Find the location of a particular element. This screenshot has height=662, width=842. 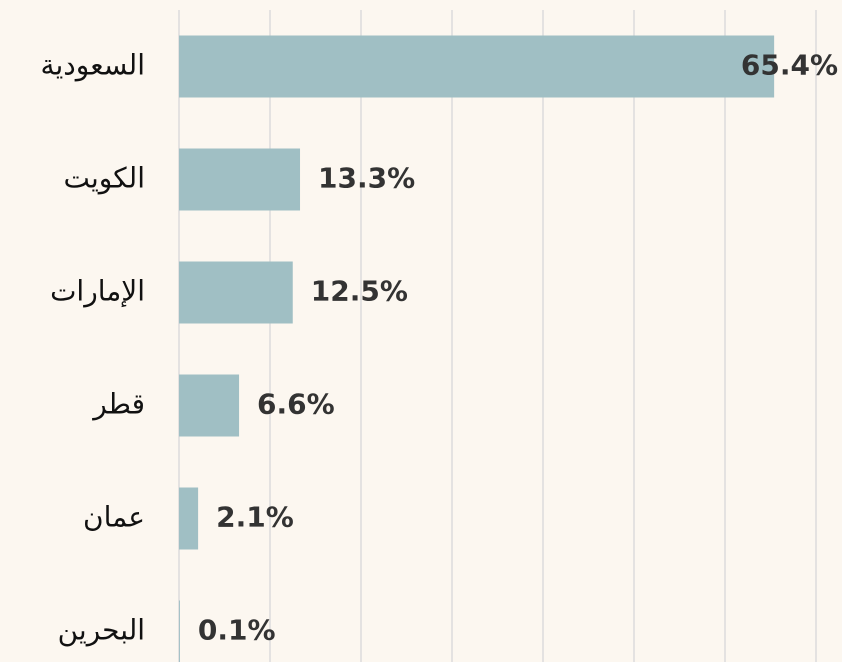

category-label: قطر is located at coordinates (118, 404).